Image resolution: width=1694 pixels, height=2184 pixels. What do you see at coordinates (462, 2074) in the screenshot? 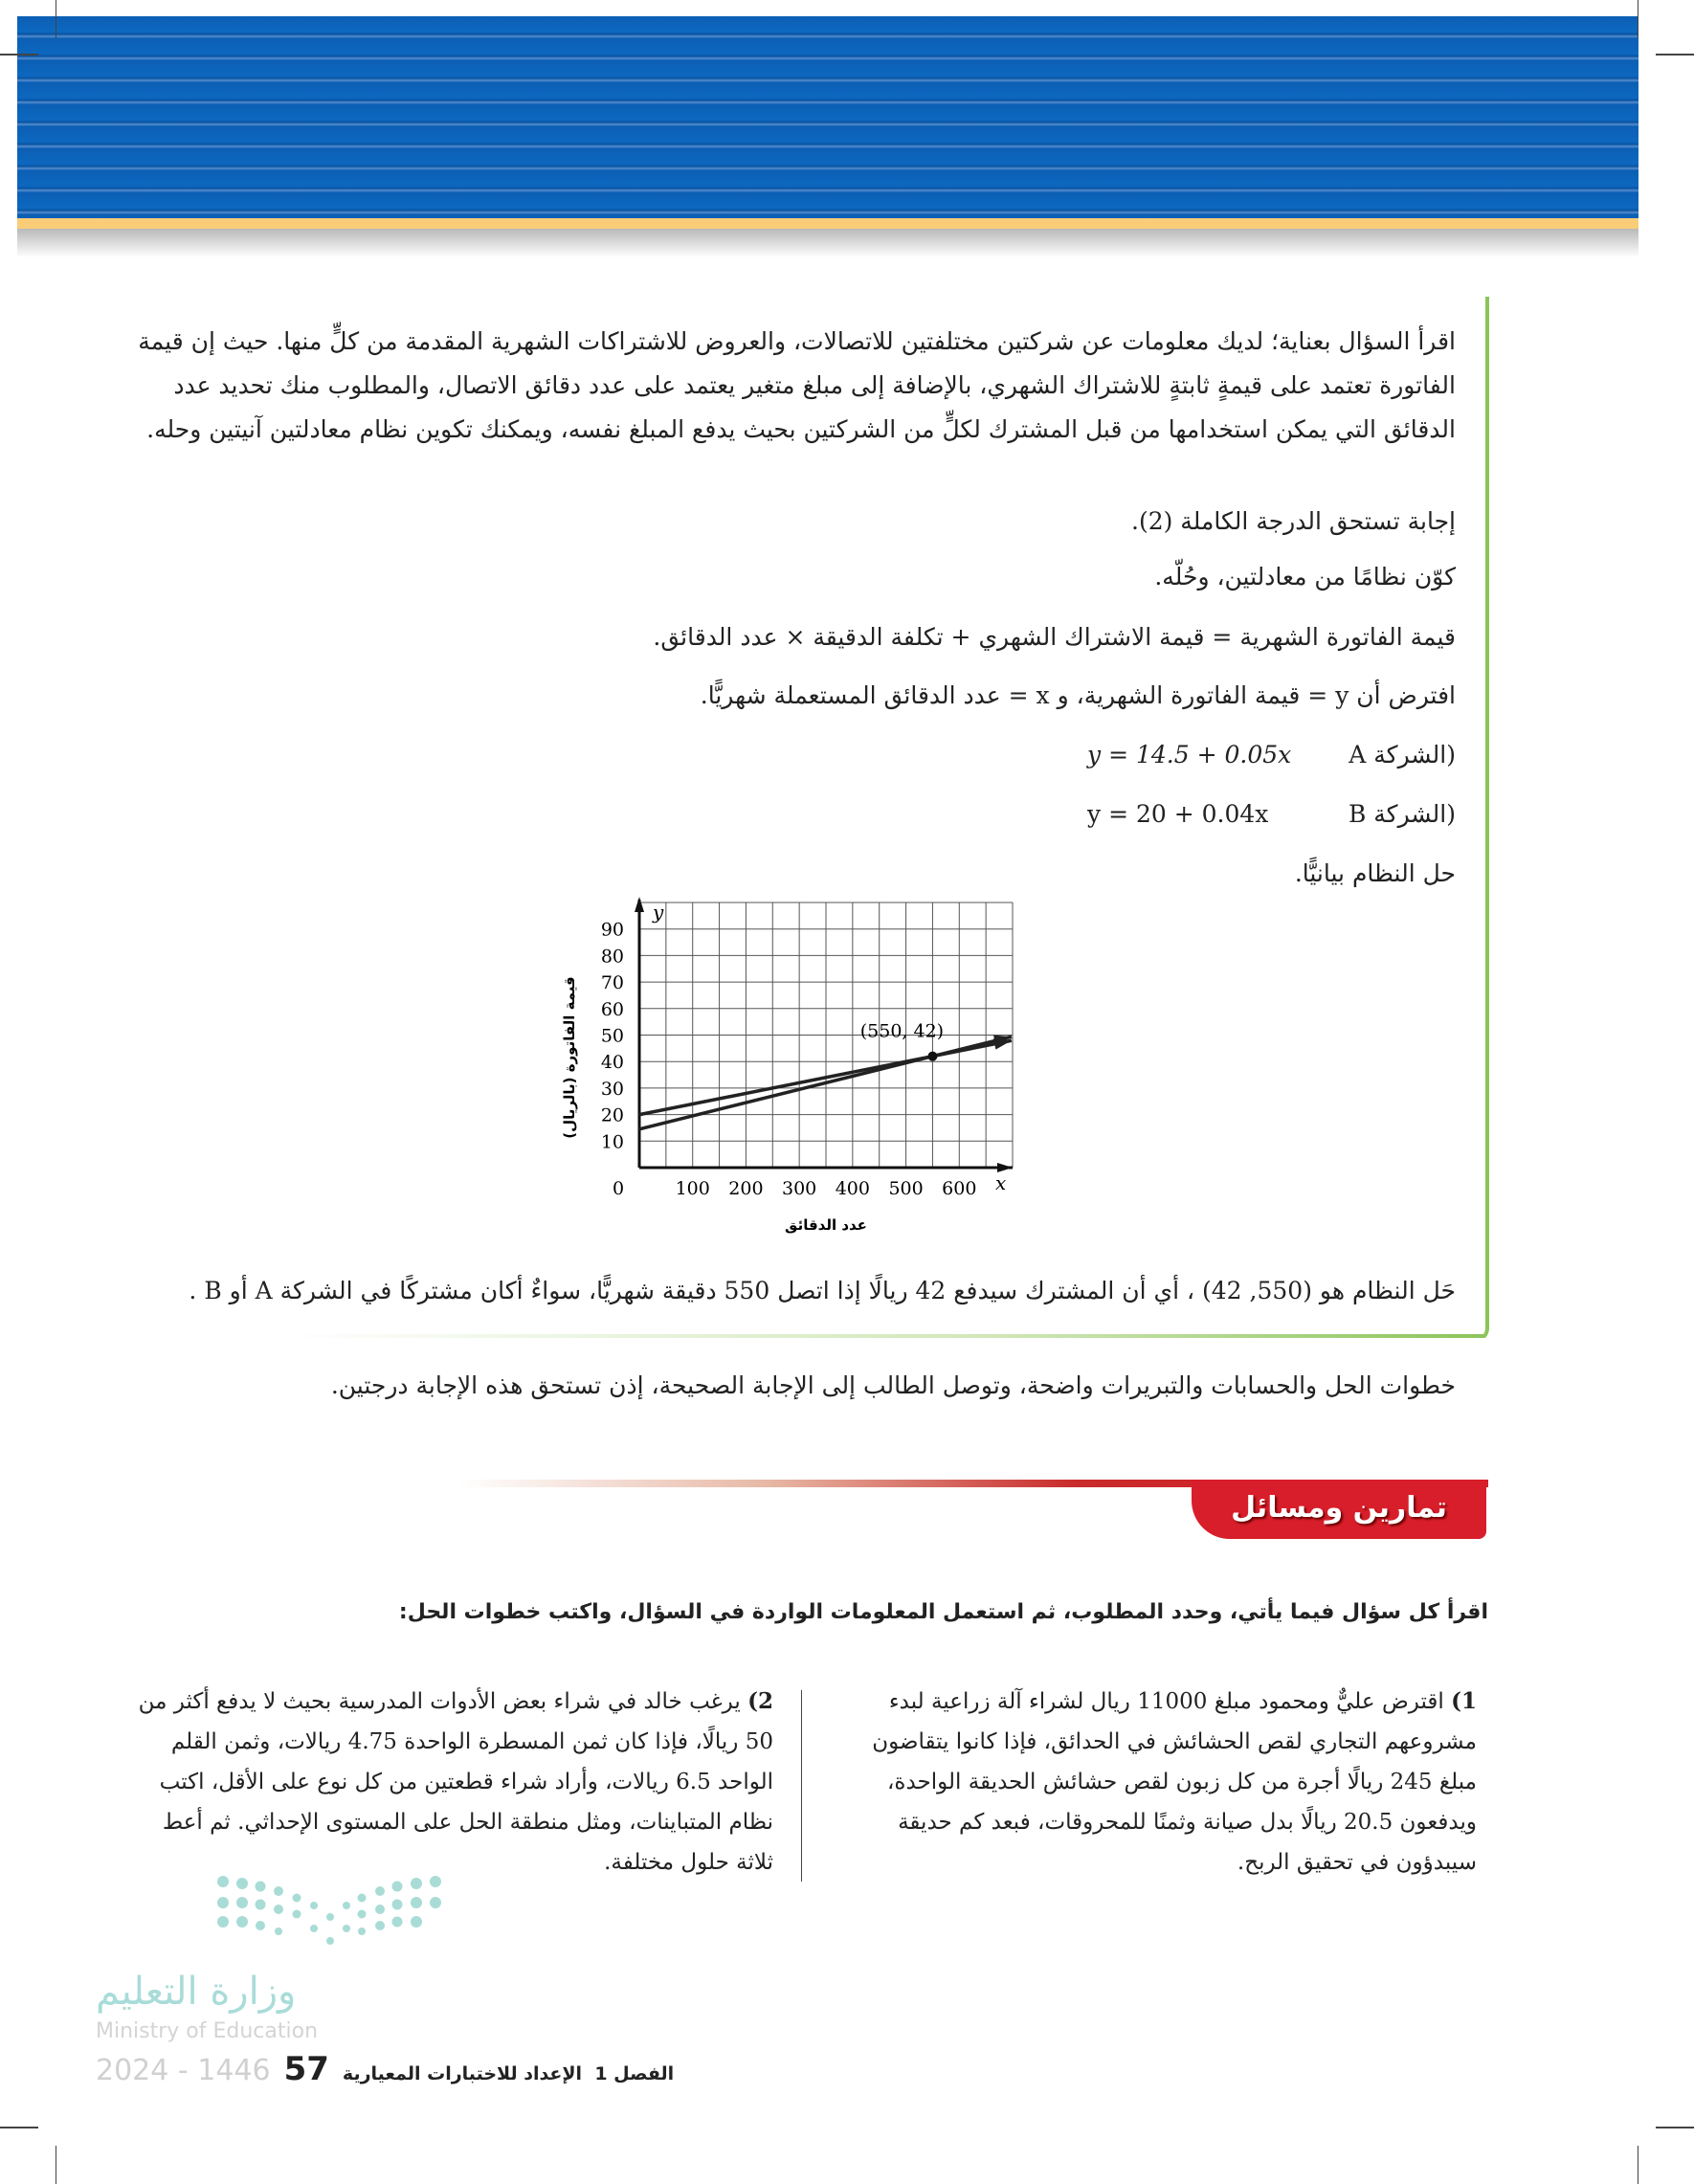
I see `chapter-title: الإعداد للاختبارات المعيارية` at bounding box center [462, 2074].